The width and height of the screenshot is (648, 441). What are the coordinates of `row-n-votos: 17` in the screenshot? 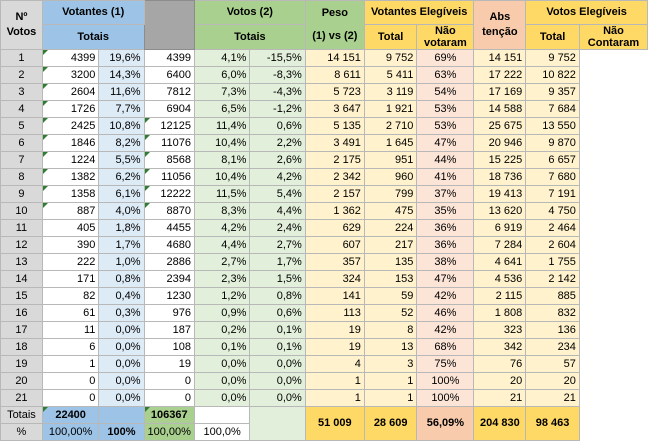 It's located at (21, 330).